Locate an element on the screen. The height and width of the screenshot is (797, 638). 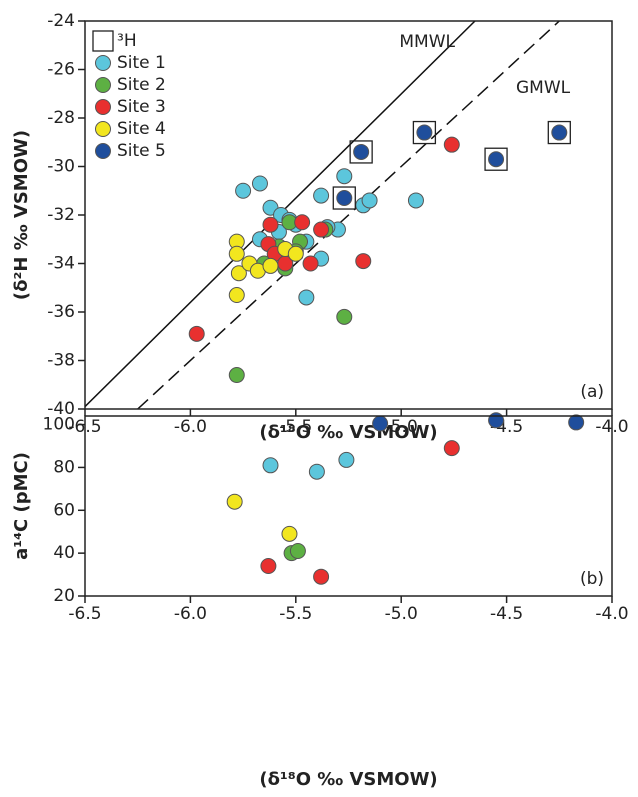
legend-label: Site 1 is located at coordinates (141, 63).